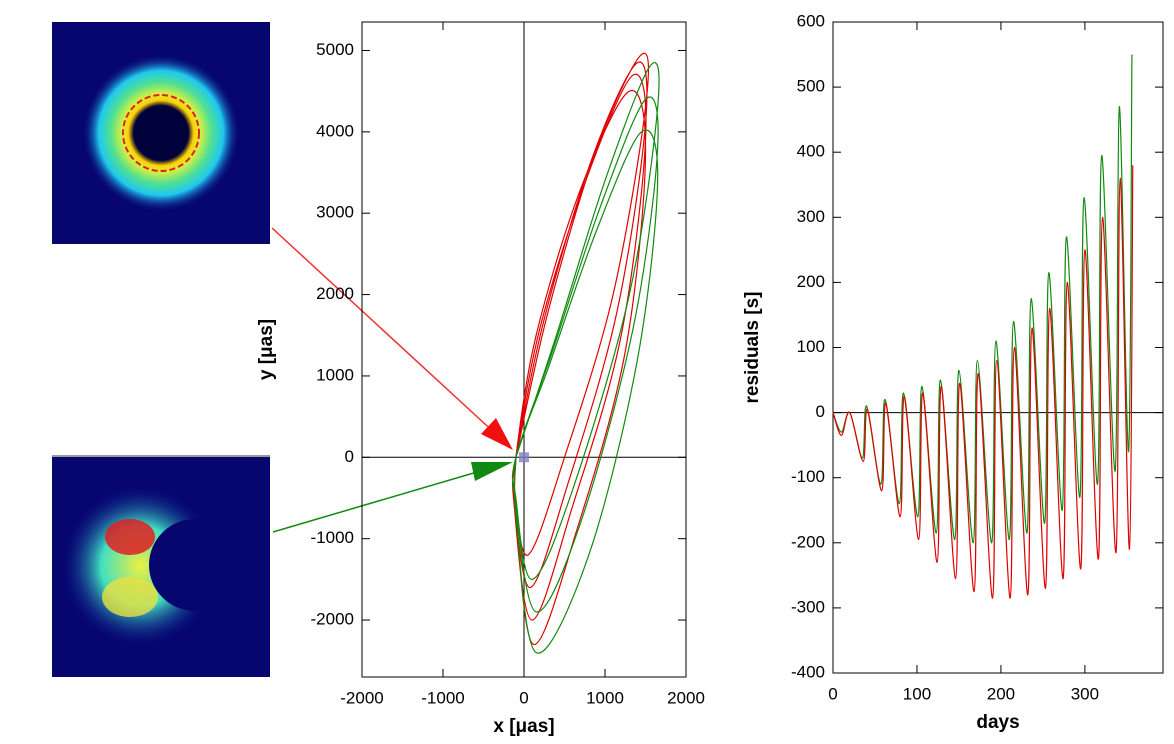 The height and width of the screenshot is (744, 1174). Describe the element at coordinates (335, 293) in the screenshot. I see `y-tick-label: 2000` at that location.